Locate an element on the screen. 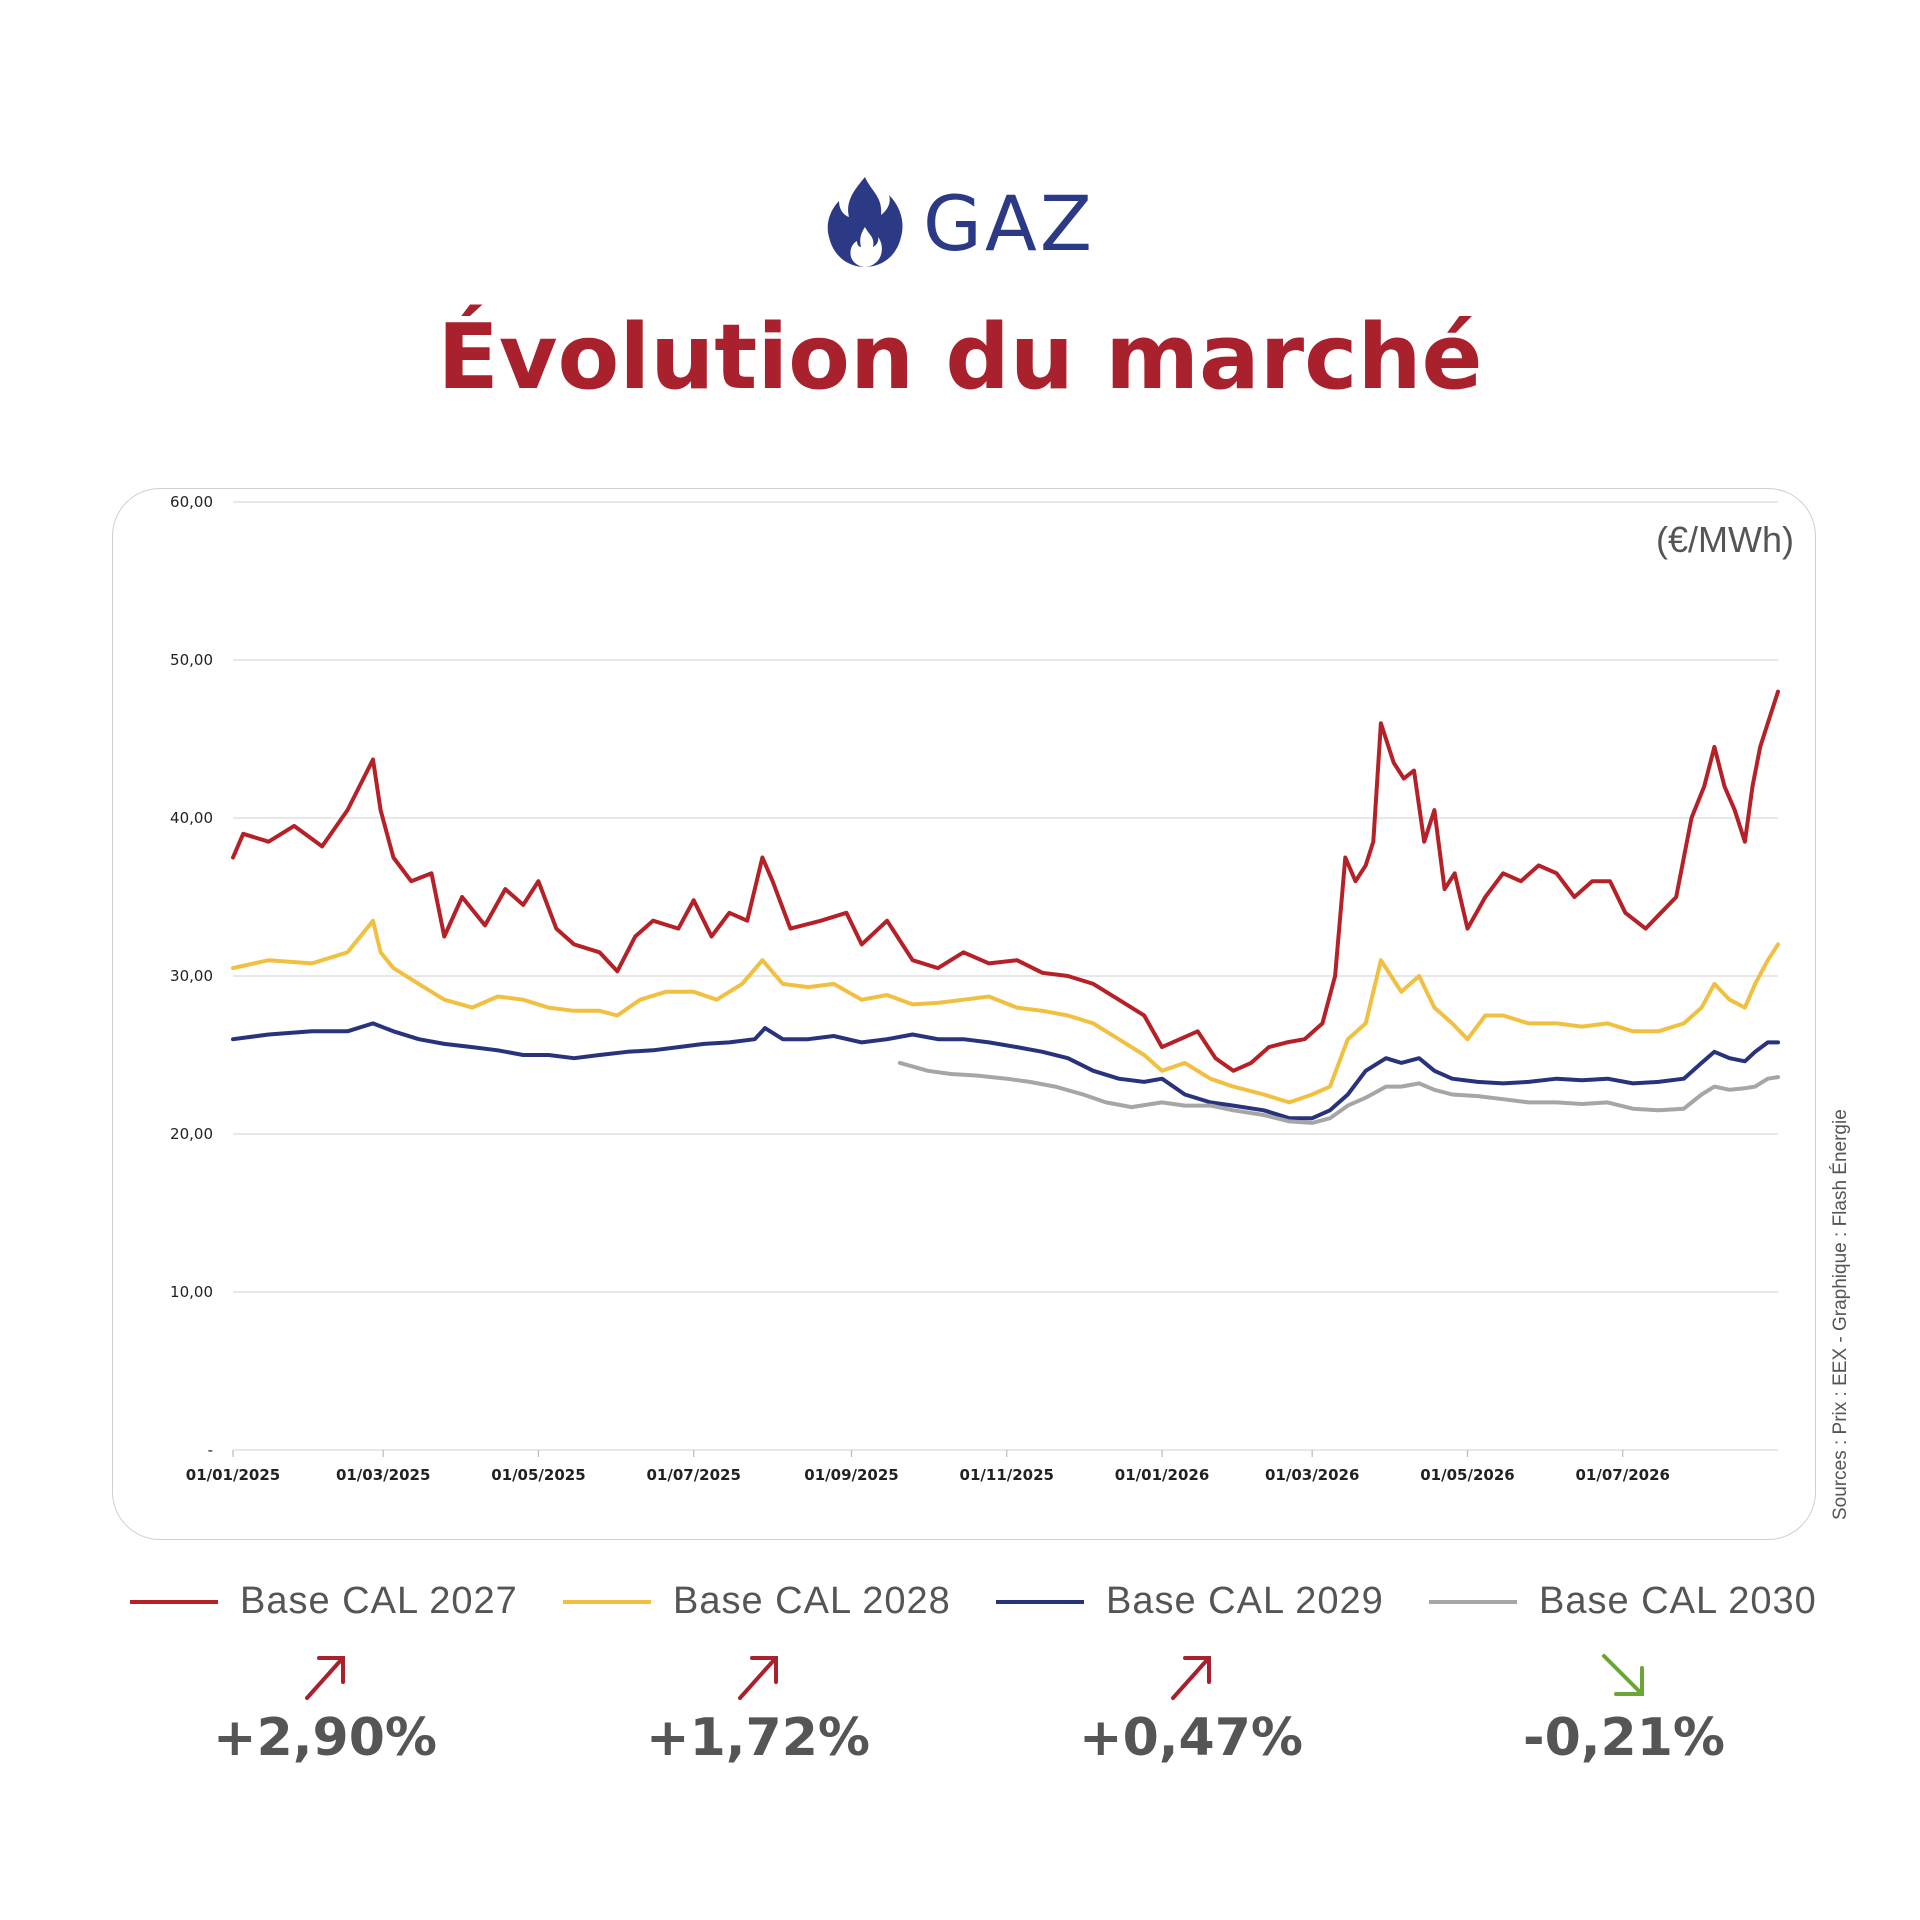  page-title: Évolution du marché is located at coordinates (960, 357).